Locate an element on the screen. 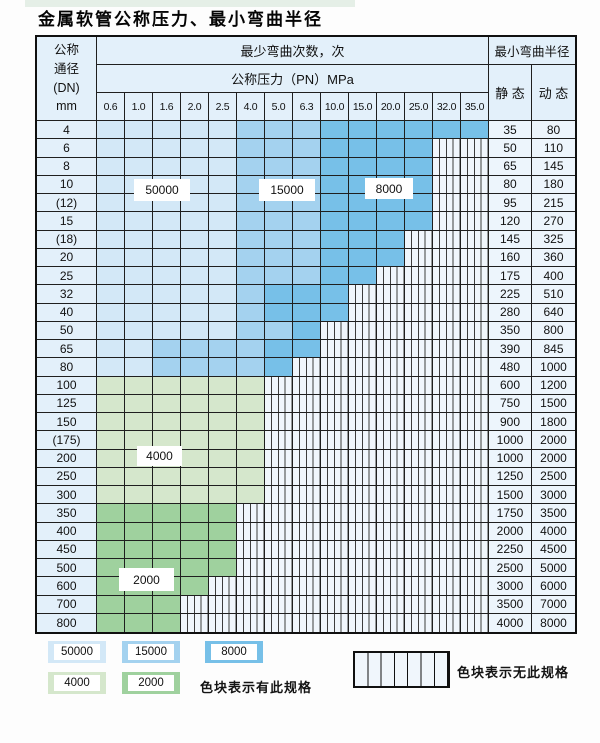  page-title: 金属软管公称压力、最小弯曲半径 is located at coordinates (180, 19).